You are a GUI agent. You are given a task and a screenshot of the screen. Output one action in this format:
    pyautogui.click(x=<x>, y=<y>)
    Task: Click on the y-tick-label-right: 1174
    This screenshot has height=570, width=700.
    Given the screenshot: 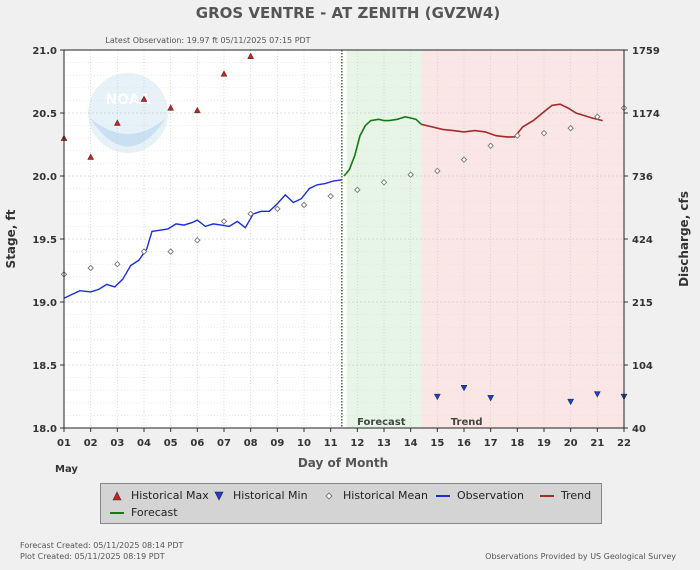 What is the action you would take?
    pyautogui.click(x=646, y=114)
    